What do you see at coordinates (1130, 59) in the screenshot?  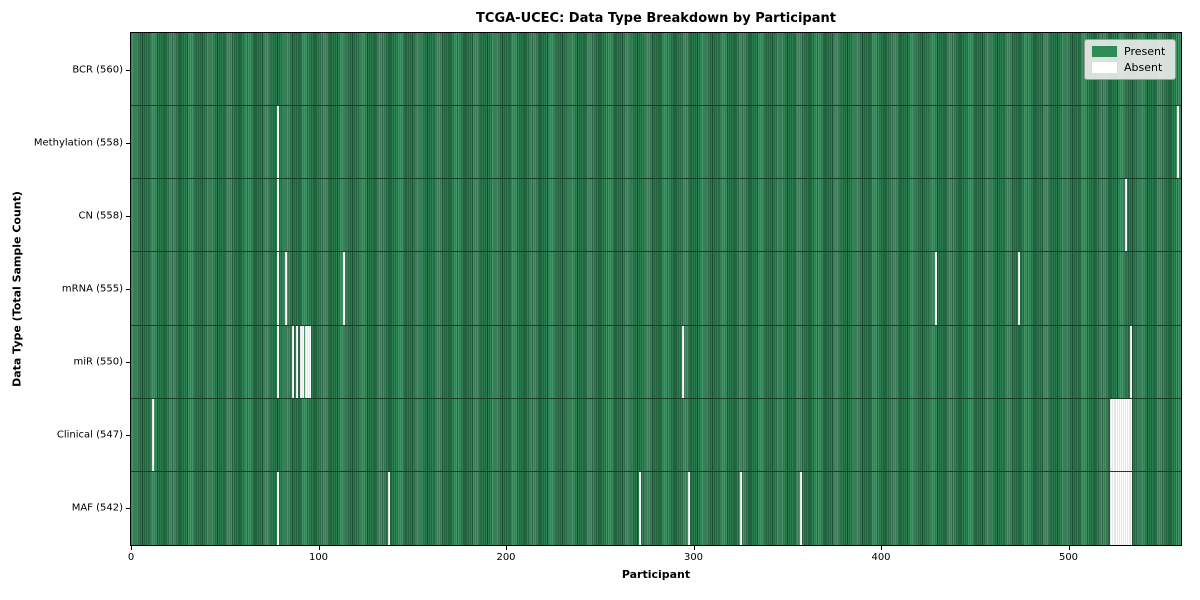 I see `legend: Present Absent` at bounding box center [1130, 59].